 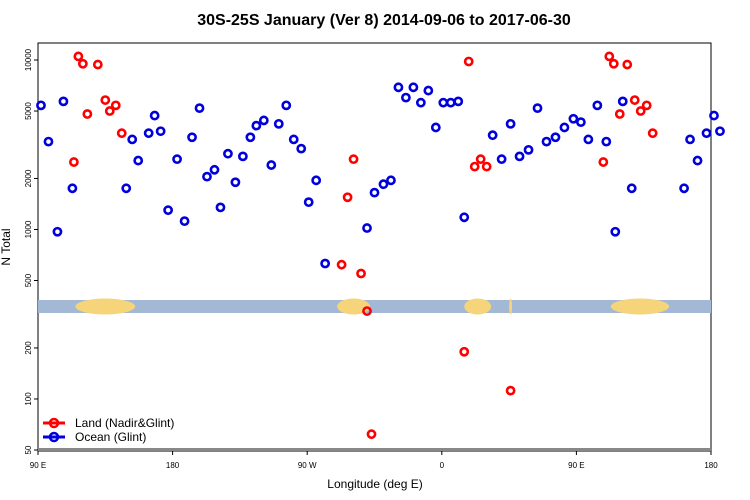 What do you see at coordinates (31, 251) in the screenshot?
I see `y-axis: 50 100 200 500 1000 2000 5000 10000` at bounding box center [31, 251].